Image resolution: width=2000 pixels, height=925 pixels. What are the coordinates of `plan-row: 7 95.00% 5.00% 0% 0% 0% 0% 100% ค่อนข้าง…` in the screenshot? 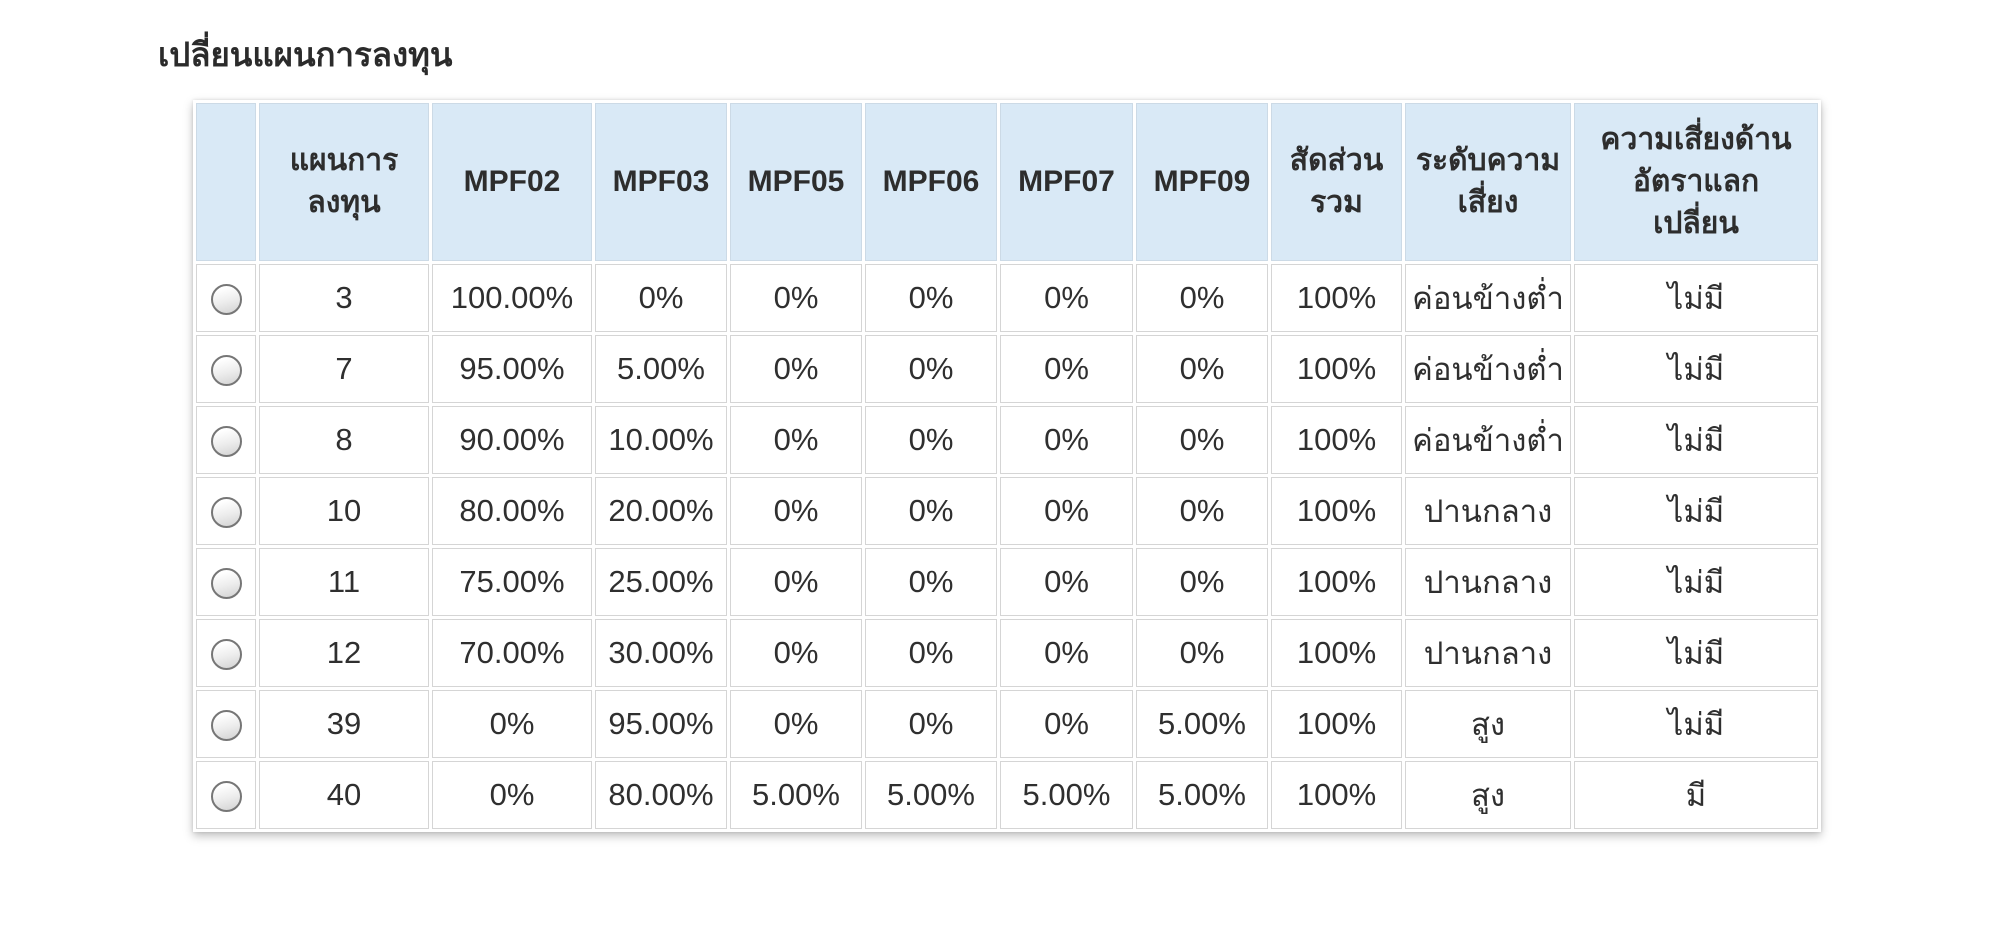 It's located at (1007, 369).